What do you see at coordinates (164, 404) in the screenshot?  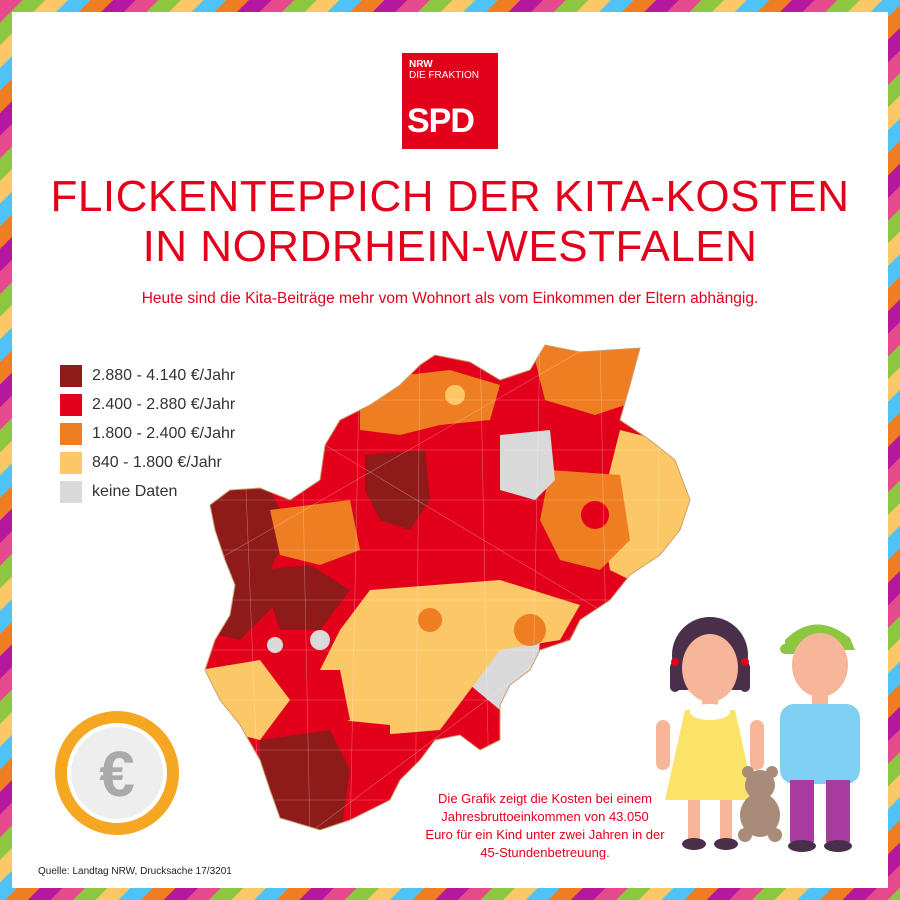 I see `legend-label: 2.400 - 2.880 €/Jahr` at bounding box center [164, 404].